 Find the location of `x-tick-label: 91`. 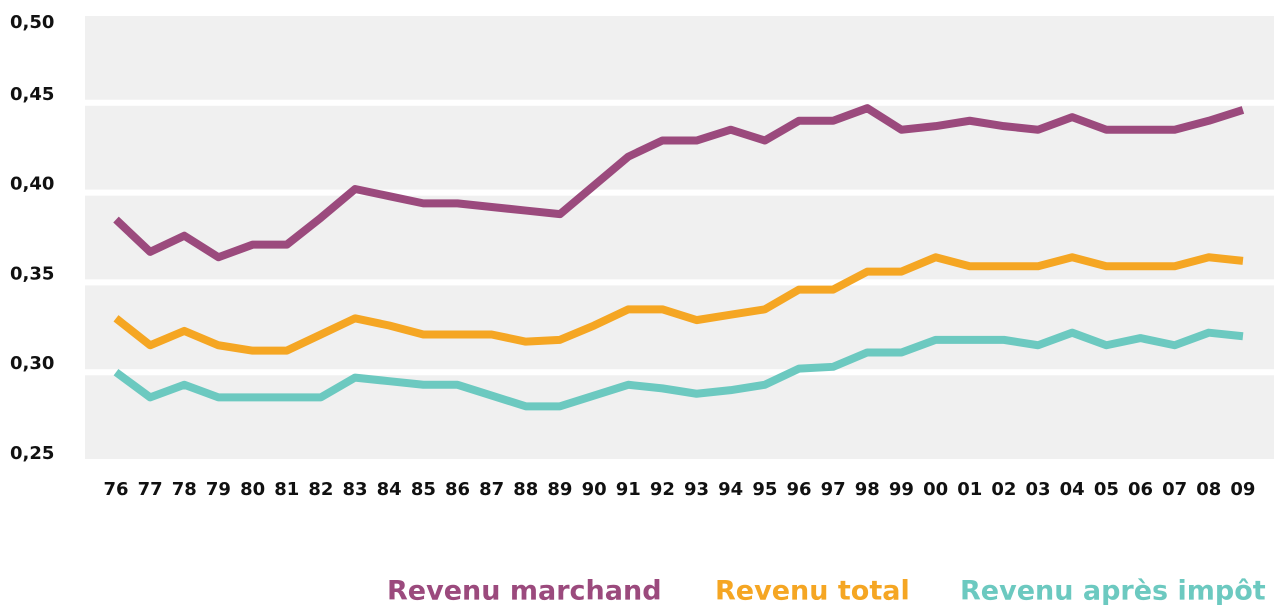

x-tick-label: 91 is located at coordinates (628, 489).